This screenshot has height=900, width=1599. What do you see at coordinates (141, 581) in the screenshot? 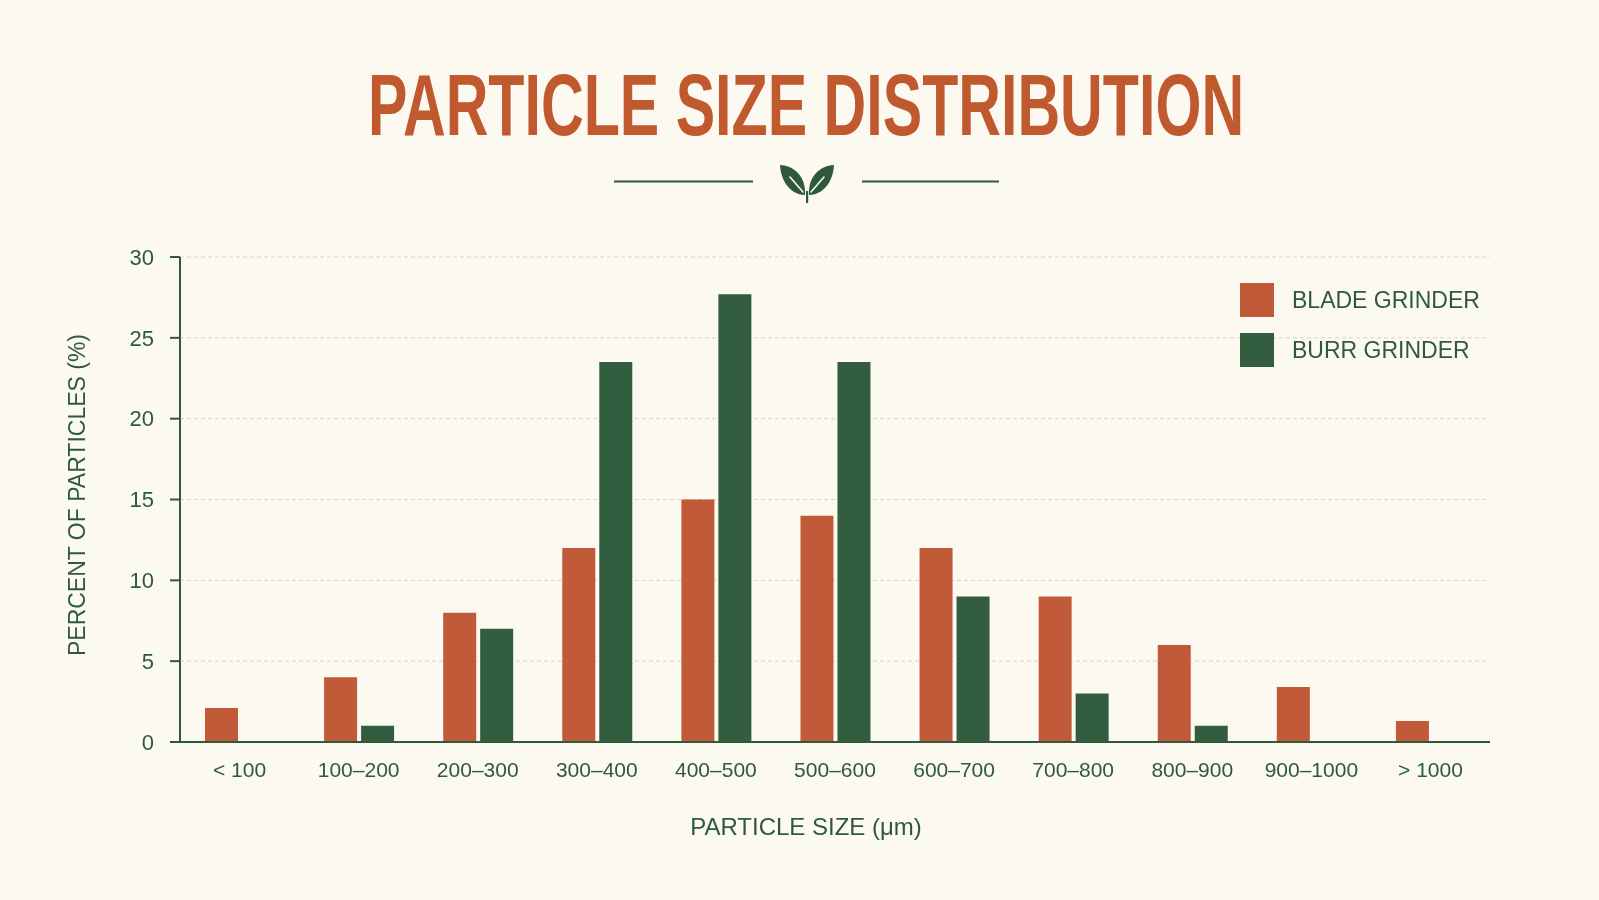
I see `y-tick-label: 10` at bounding box center [141, 581].